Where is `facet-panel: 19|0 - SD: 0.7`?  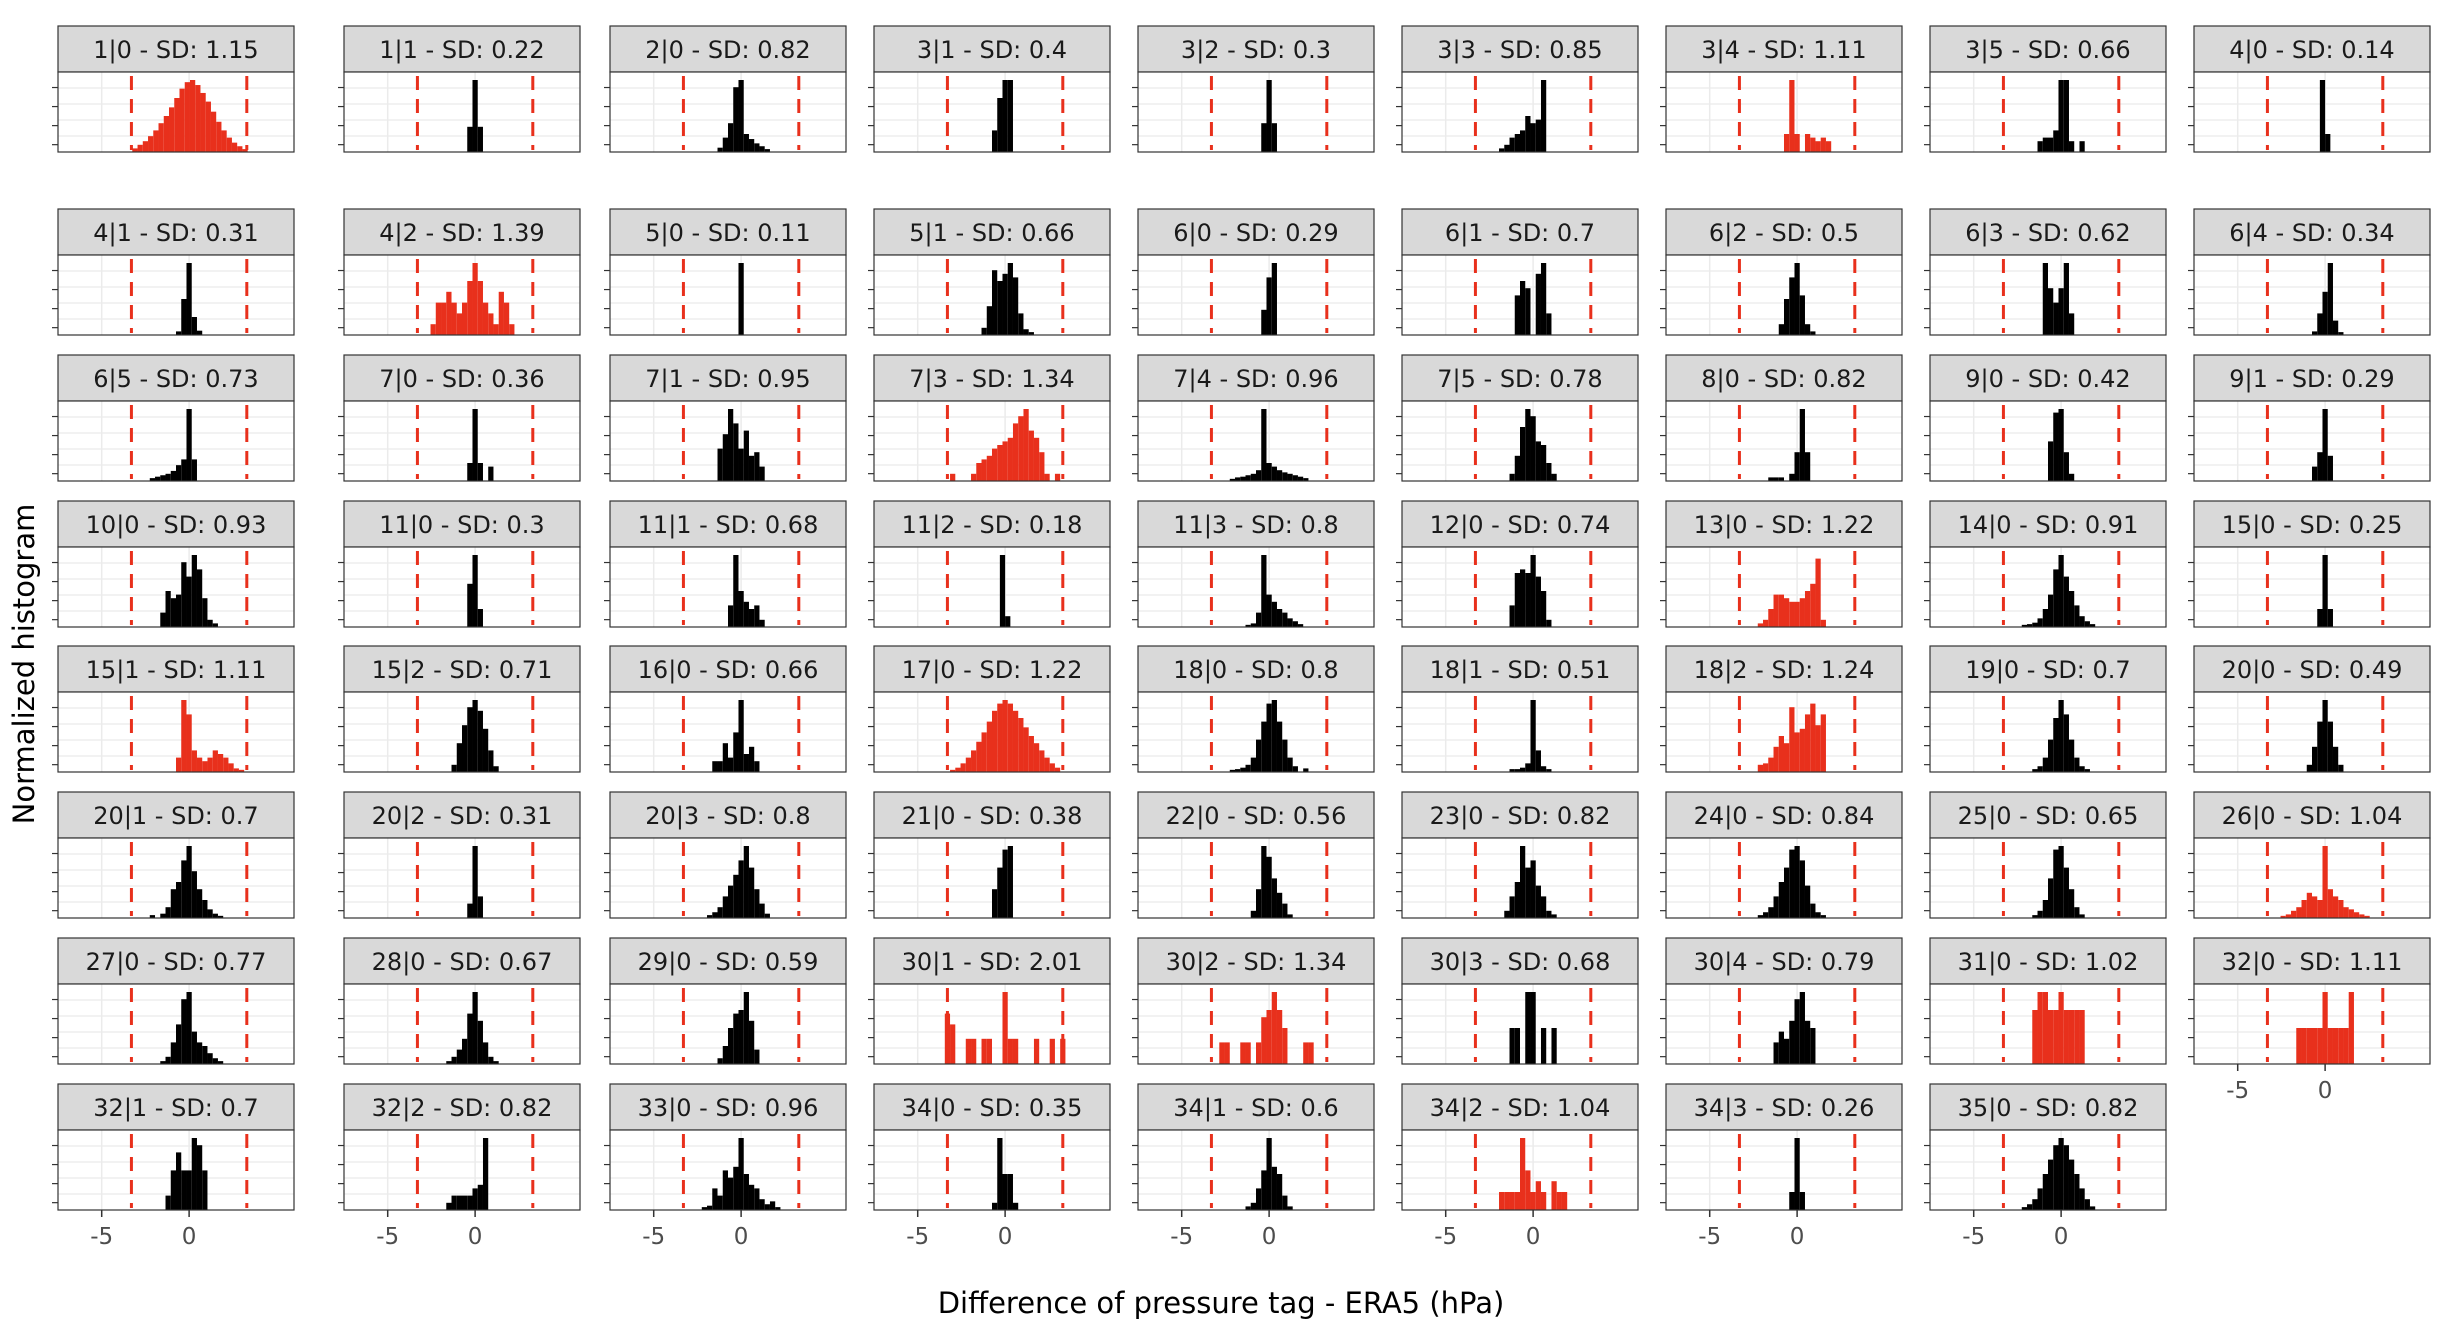
facet-panel: 19|0 - SD: 0.7 is located at coordinates (2045, 709).